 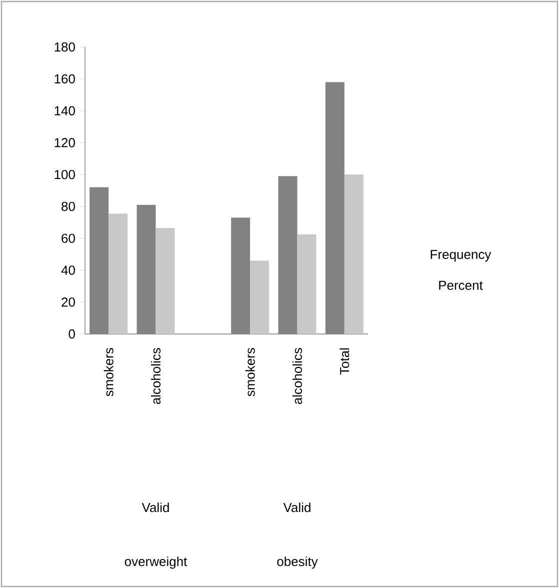 What do you see at coordinates (64, 143) in the screenshot?
I see `y-tick-label: 120` at bounding box center [64, 143].